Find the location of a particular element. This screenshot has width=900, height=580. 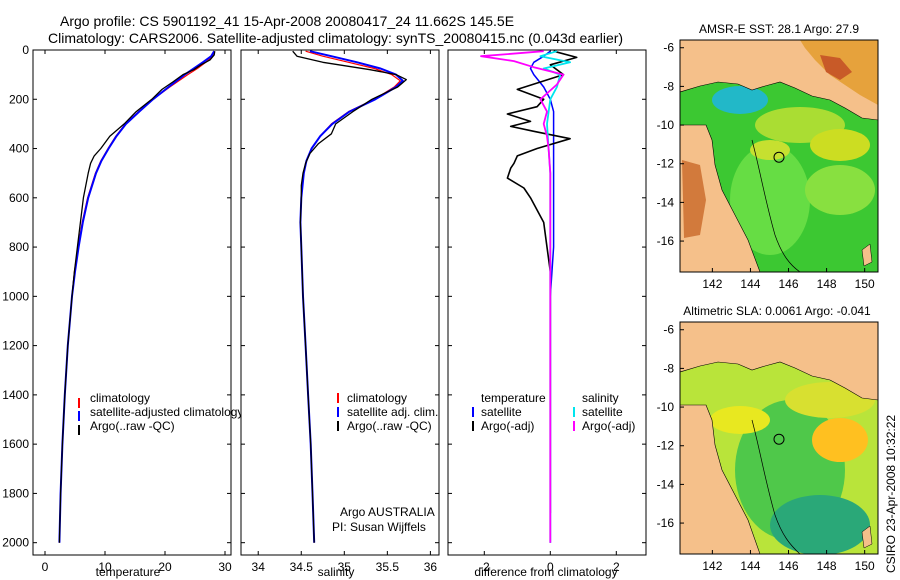

x-tick-label: 34.5 is located at coordinates (302, 567).